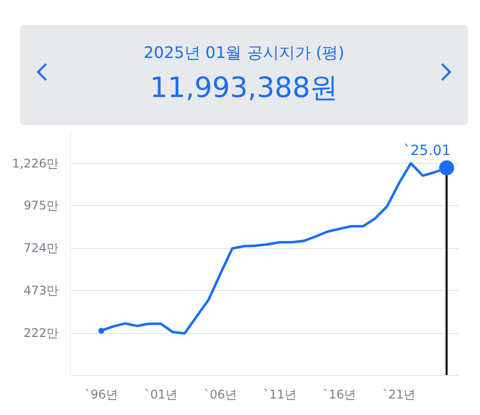  Describe the element at coordinates (41, 333) in the screenshot. I see `y-tick-label: 222만` at that location.